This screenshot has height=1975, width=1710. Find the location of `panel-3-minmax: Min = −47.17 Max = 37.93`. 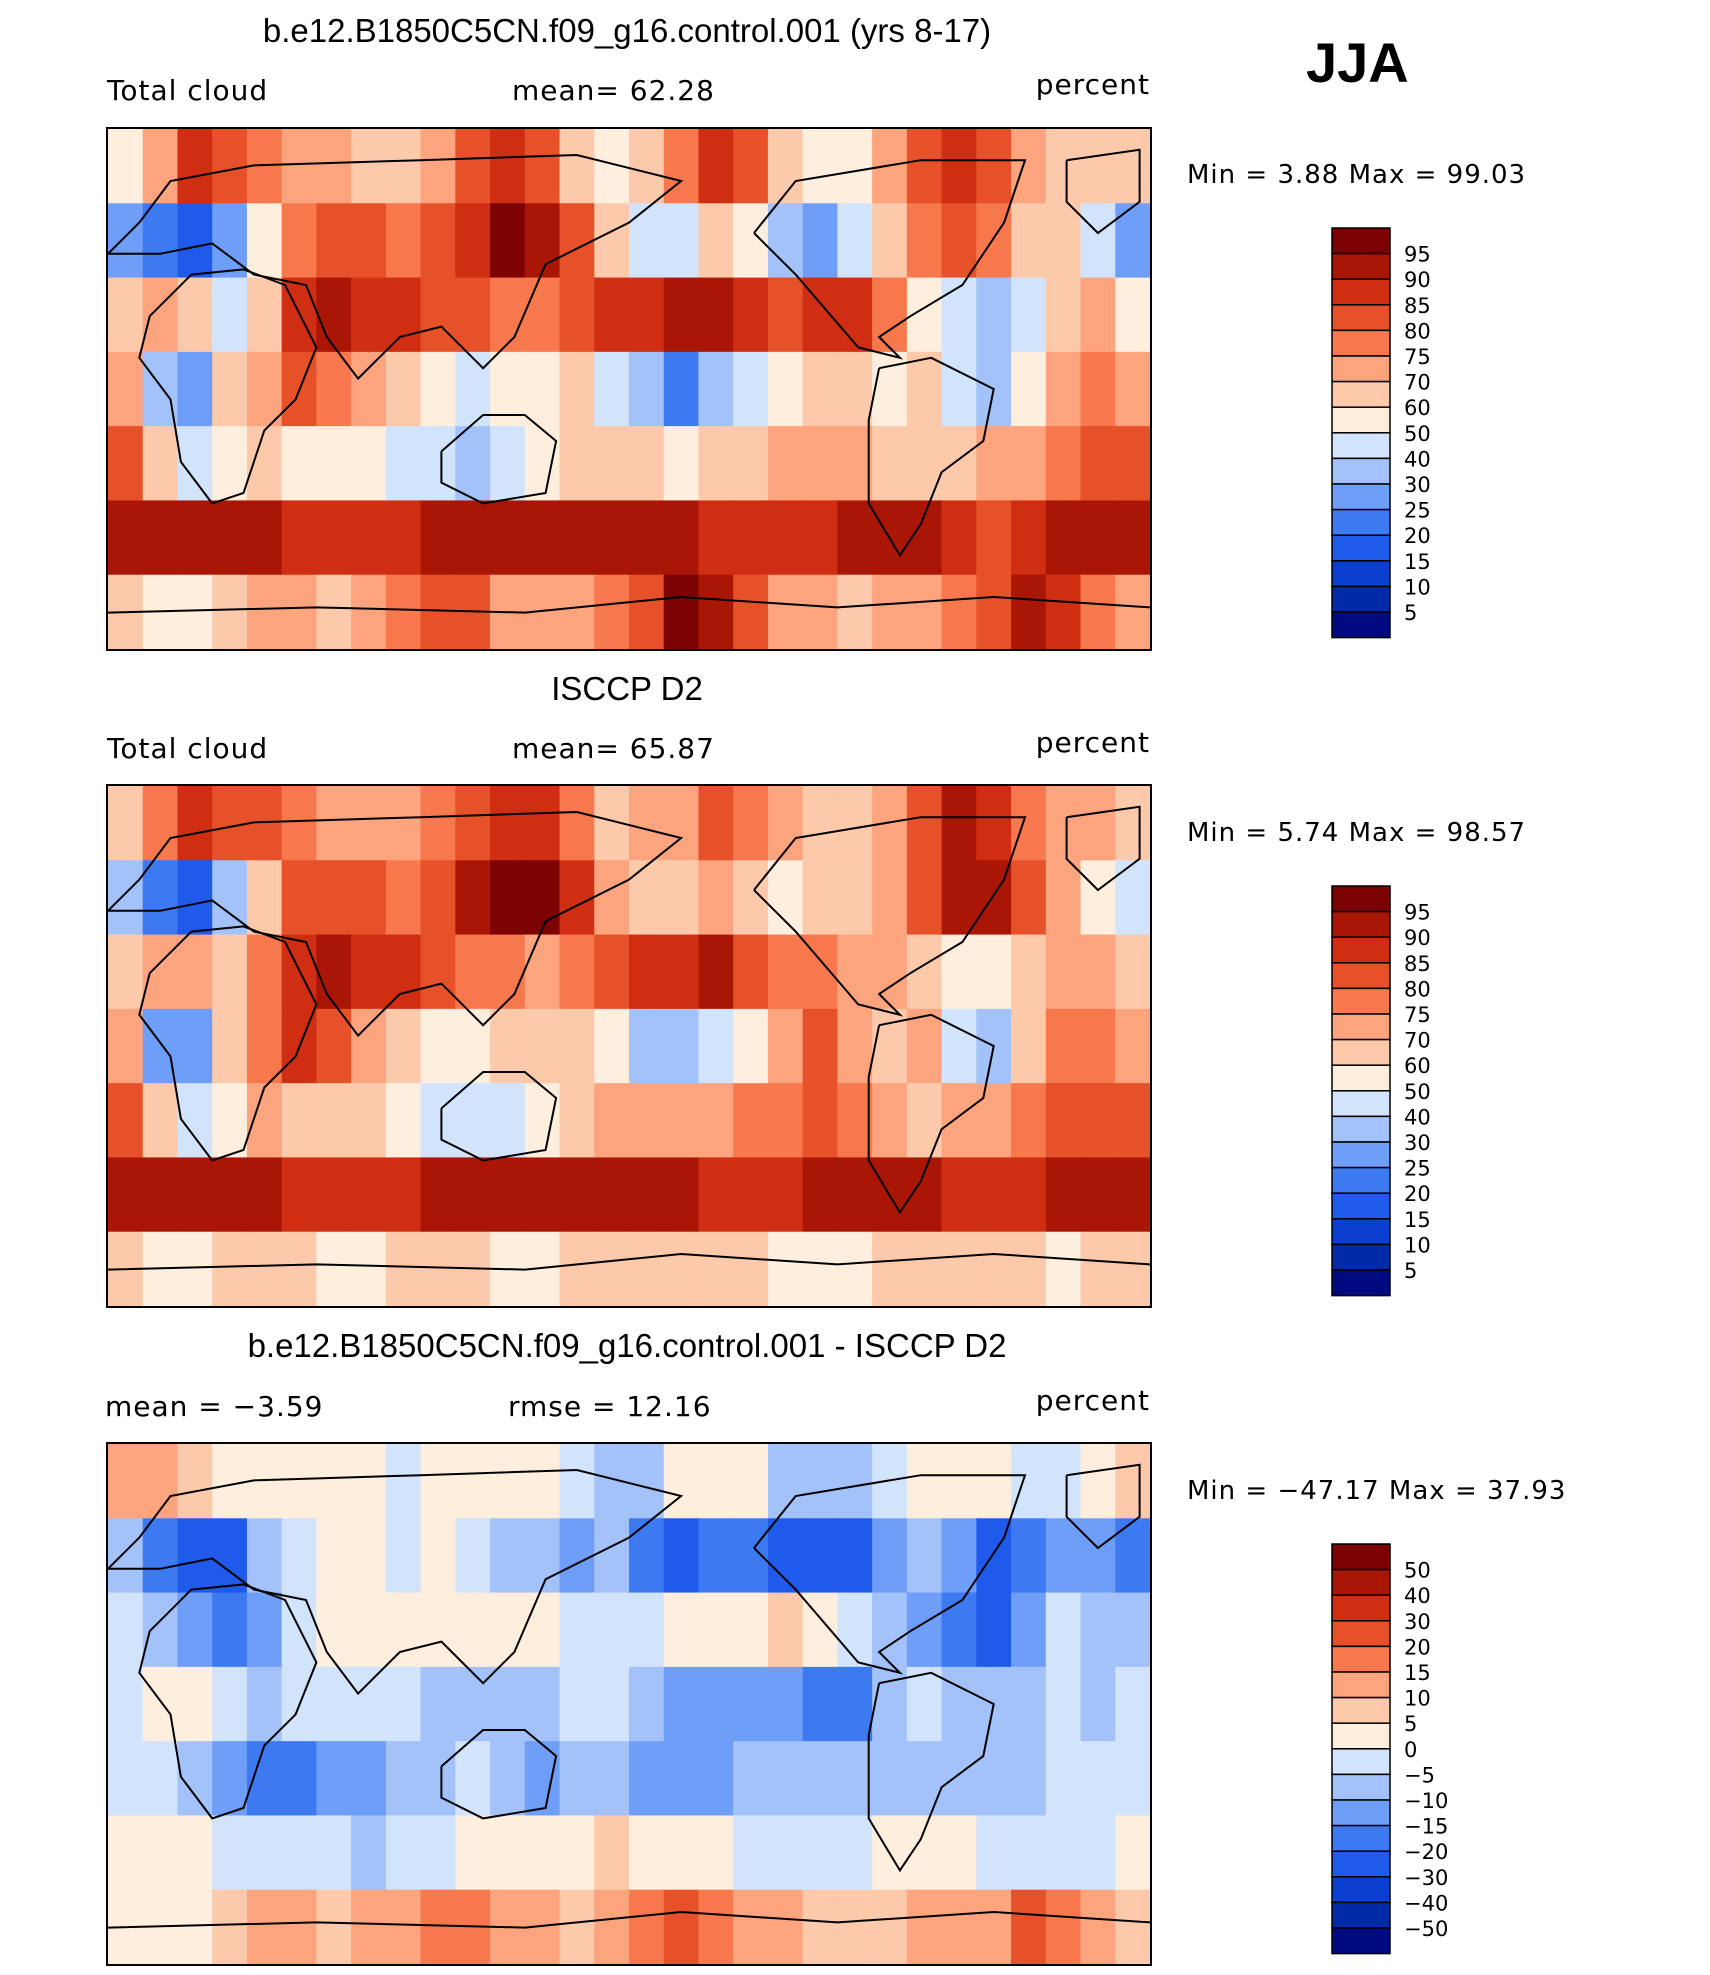

panel-3-minmax: Min = −47.17 Max = 37.93 is located at coordinates (1377, 1491).